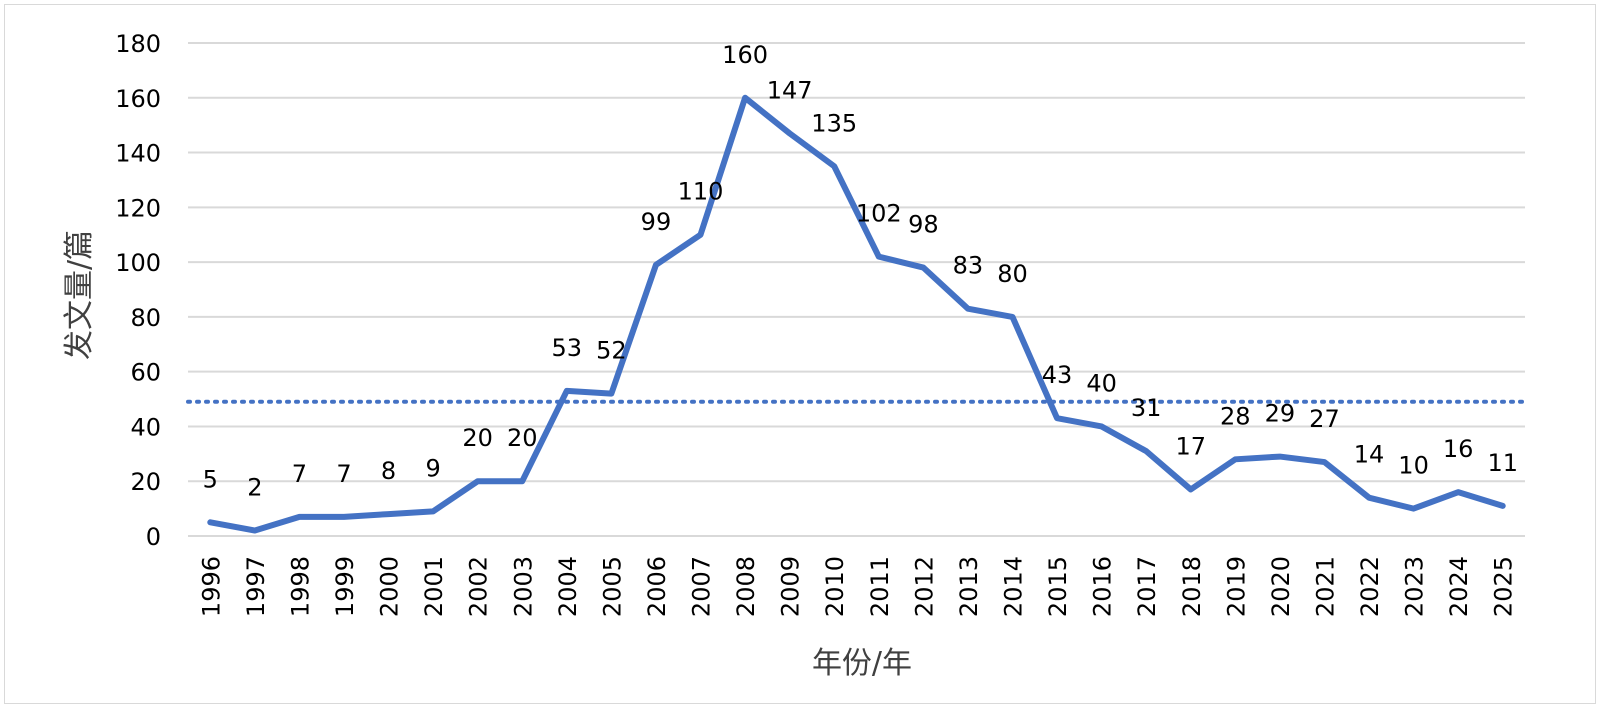 The image size is (1600, 712). I want to click on x-tick-label: 2025, so click(1504, 586).